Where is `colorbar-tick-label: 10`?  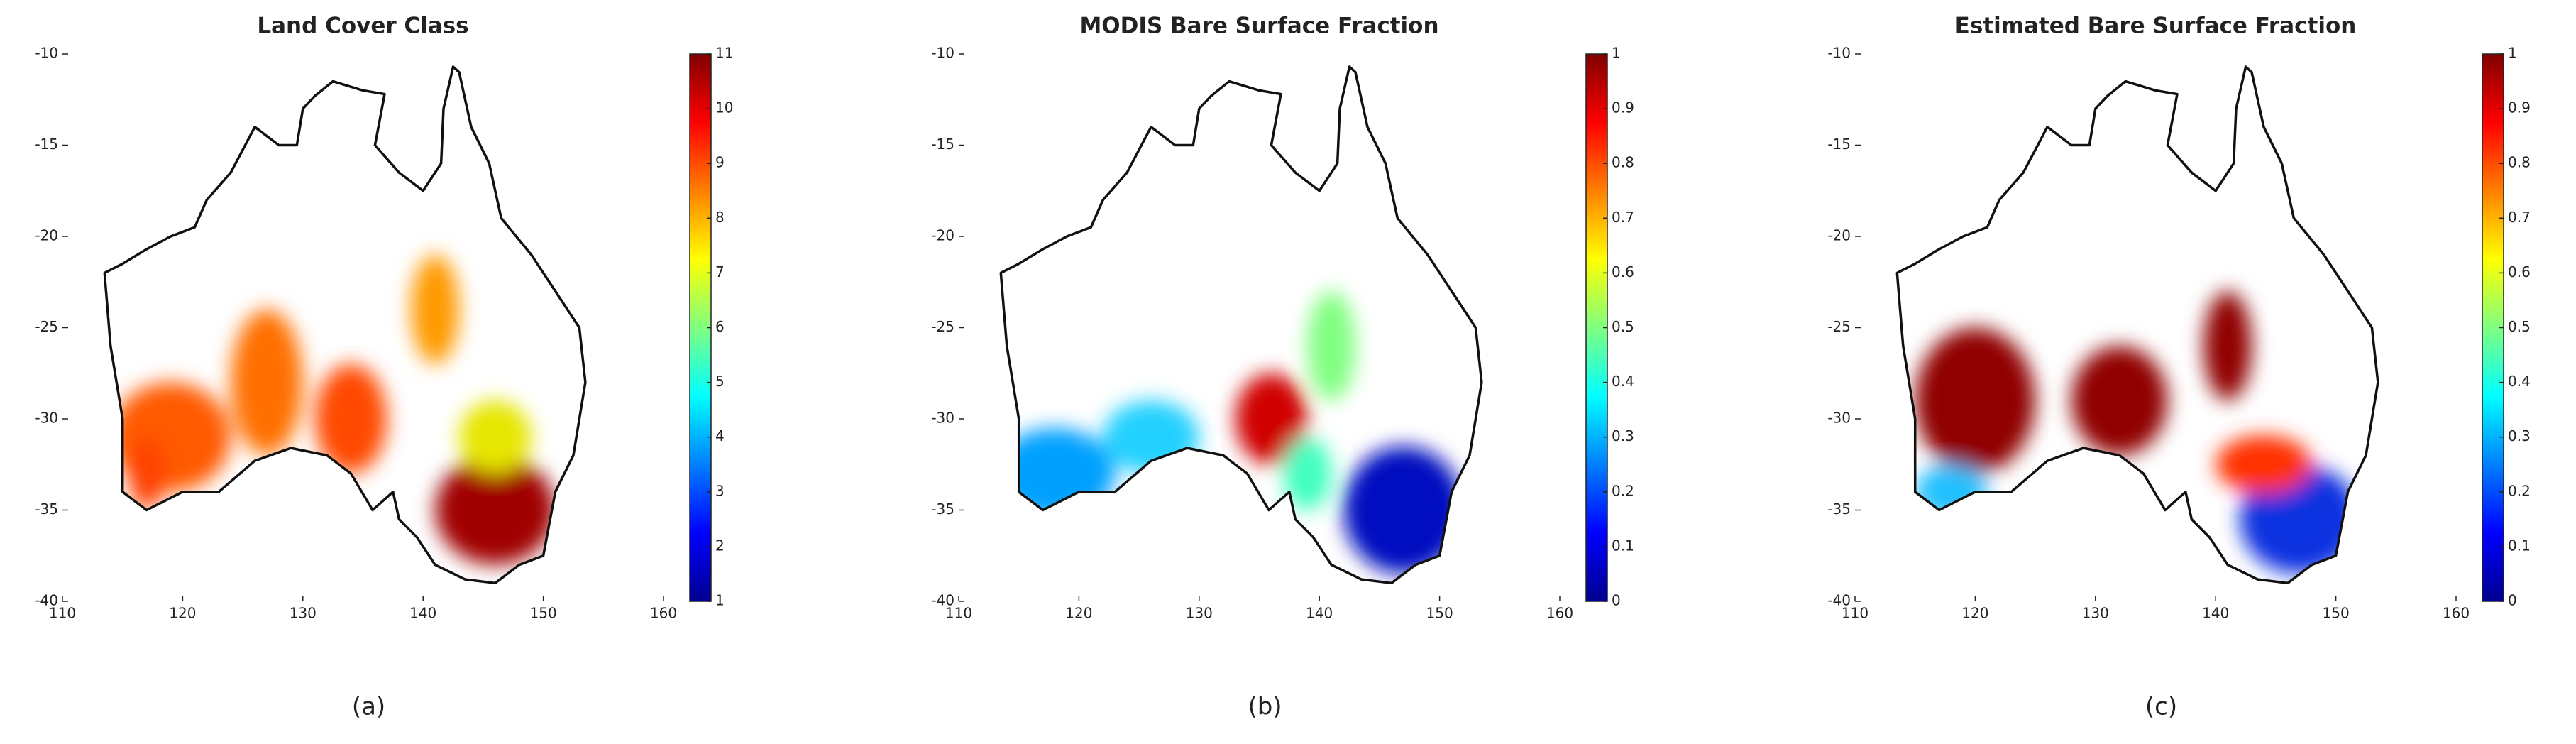
colorbar-tick-label: 10 is located at coordinates (724, 107).